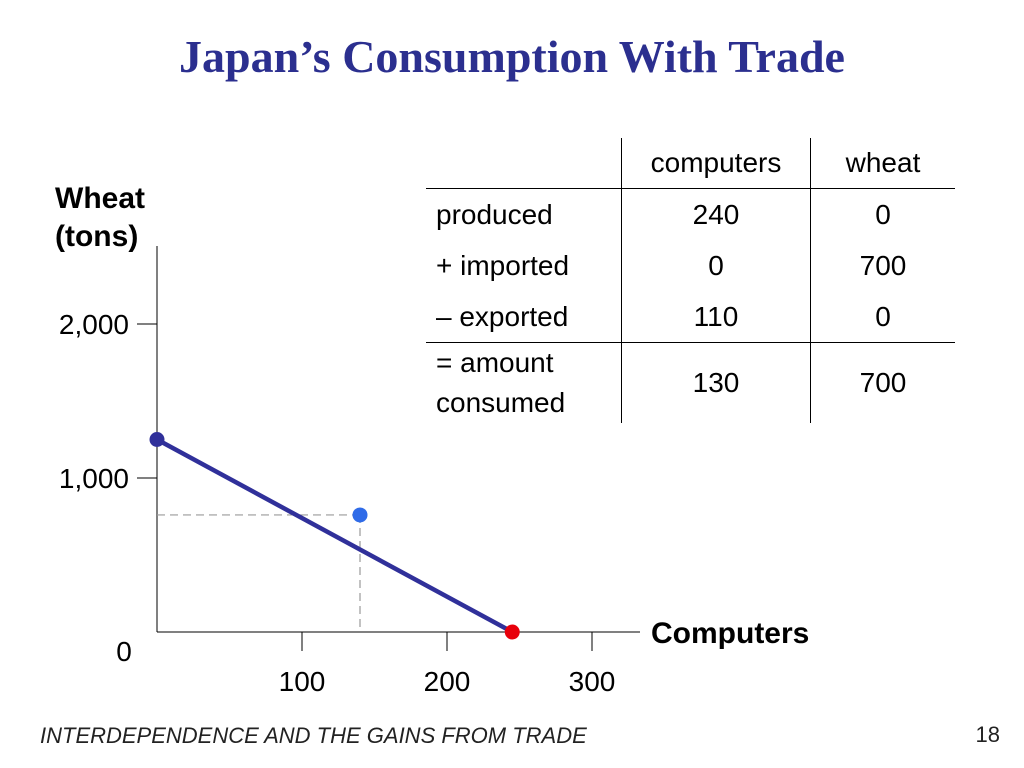 The height and width of the screenshot is (768, 1024). What do you see at coordinates (524, 163) in the screenshot?
I see `table-header-blank` at bounding box center [524, 163].